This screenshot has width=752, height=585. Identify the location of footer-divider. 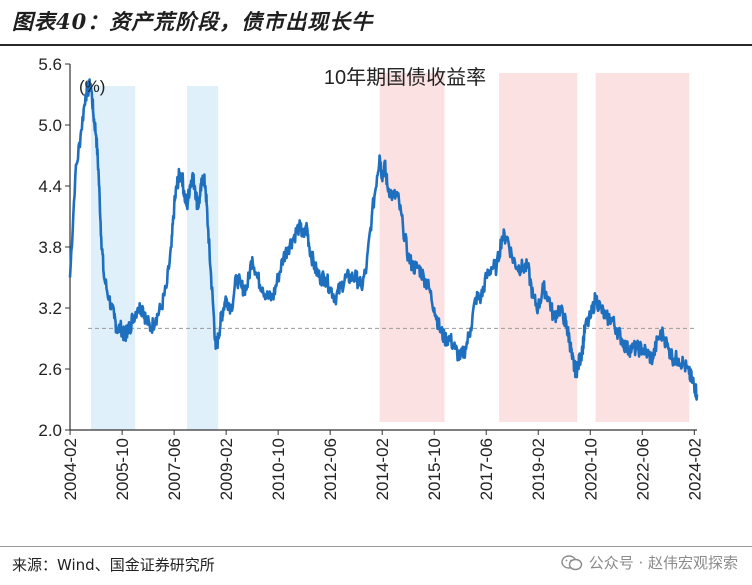
(376, 546).